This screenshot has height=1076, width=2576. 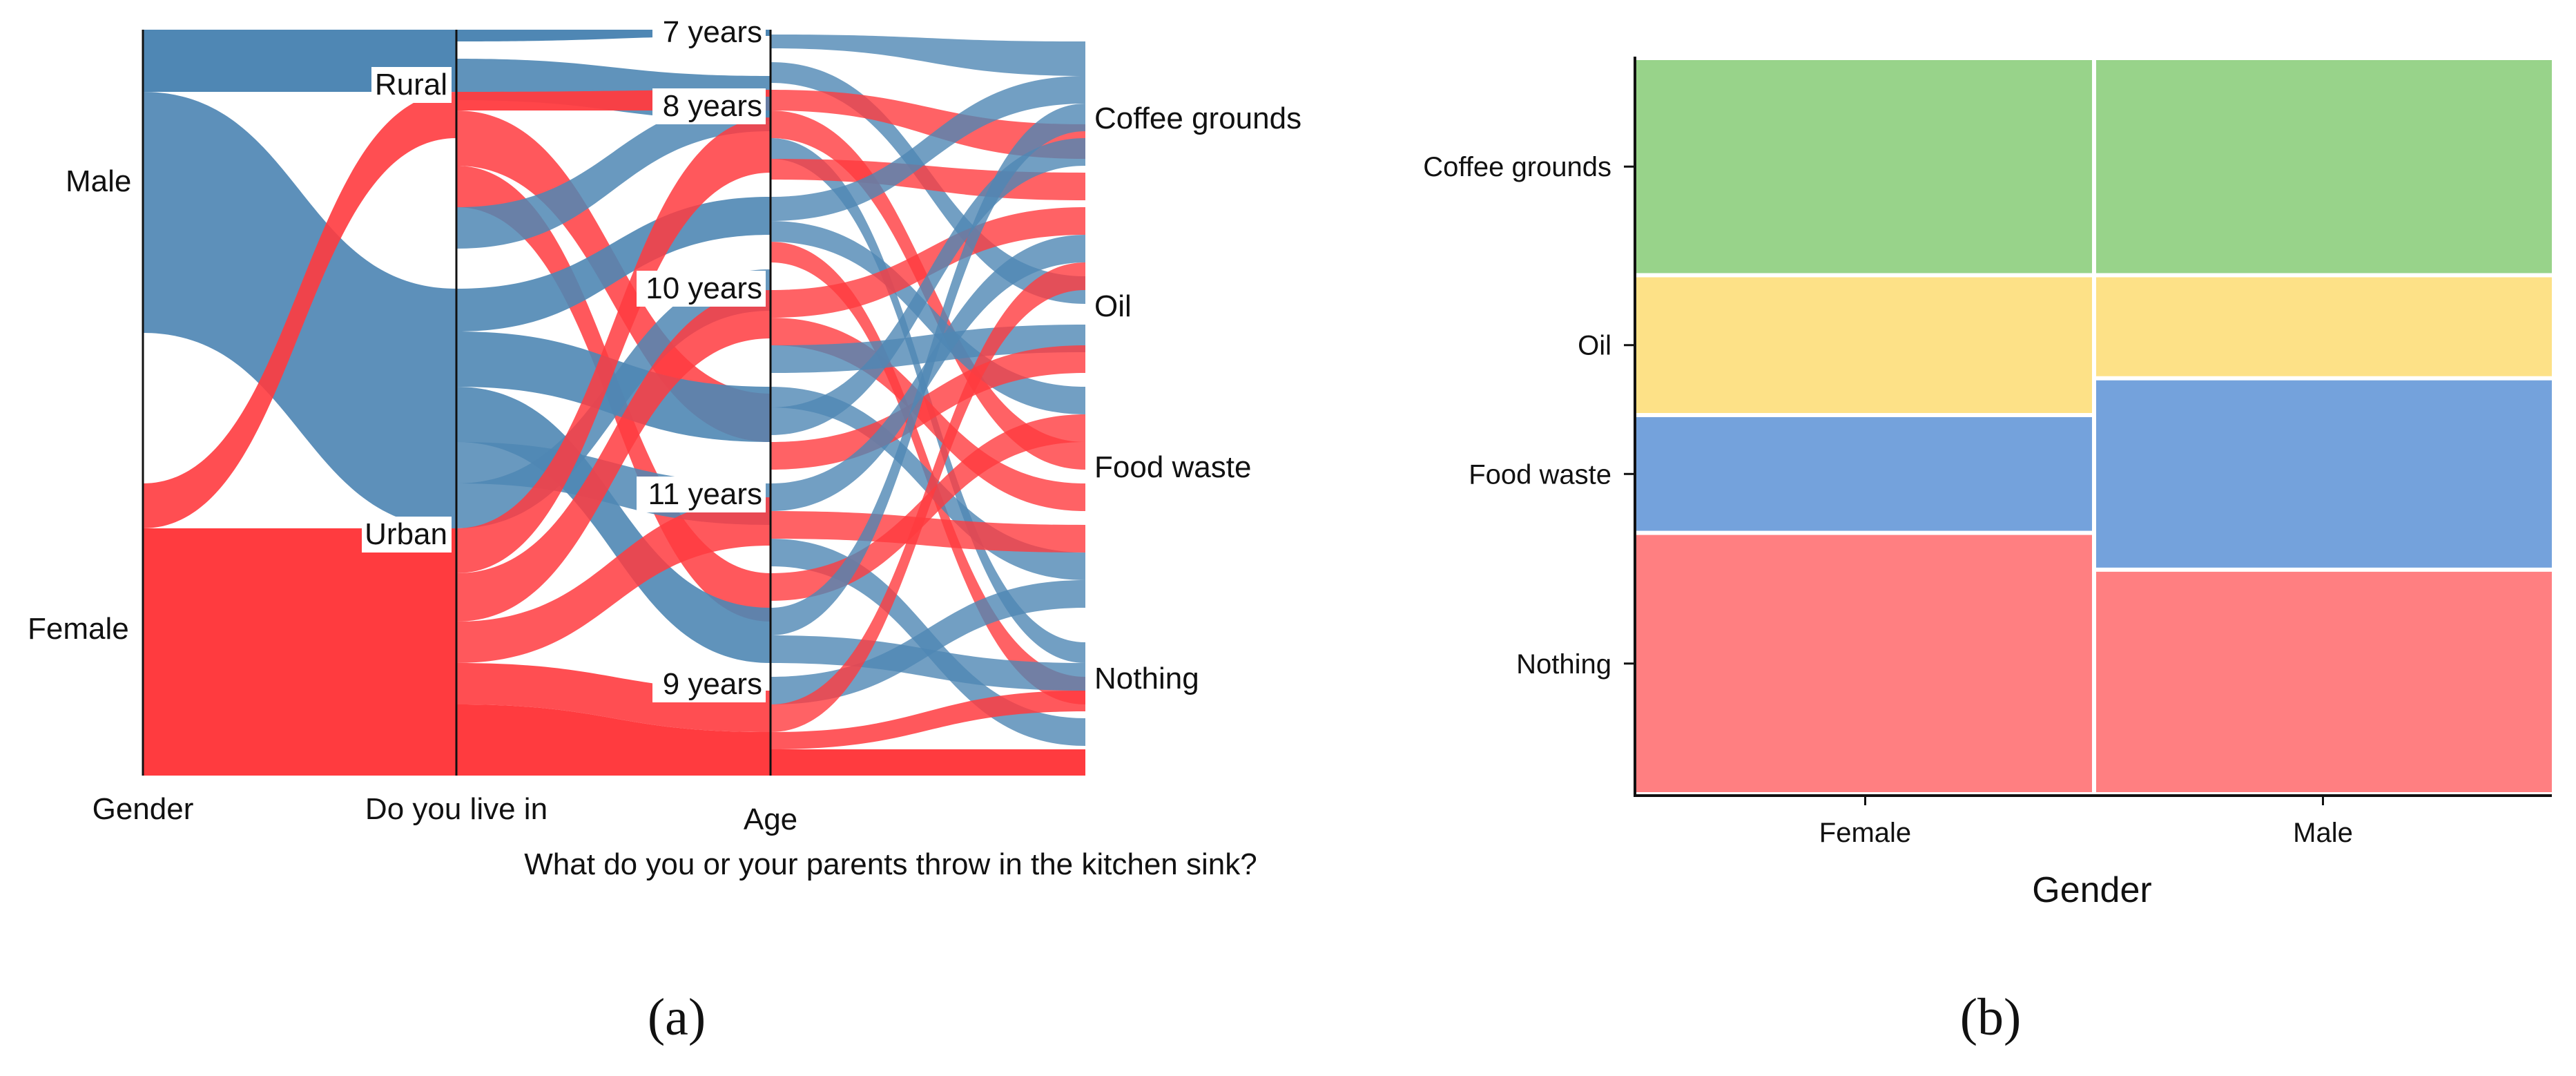 I want to click on mosaic-tile-male-coffee-grounds, so click(x=2324, y=166).